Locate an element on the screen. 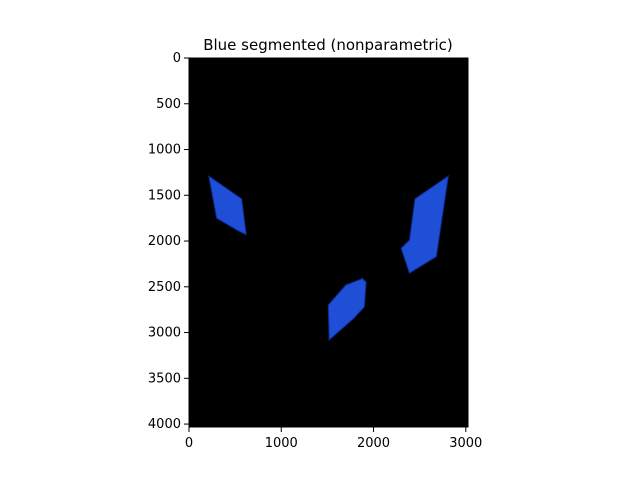 The image size is (640, 480). x-tick-label: 0 is located at coordinates (189, 443).